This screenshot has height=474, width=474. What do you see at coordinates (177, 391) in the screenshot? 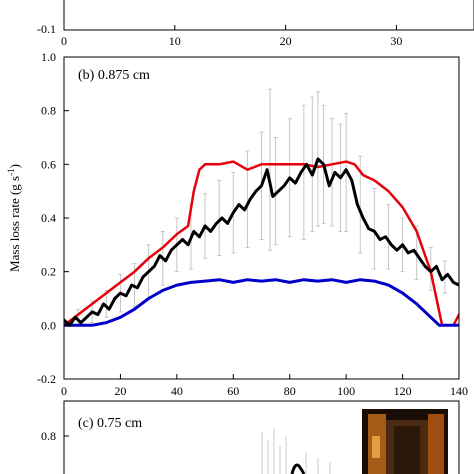
I see `panel-b-x-tick-label: 40` at bounding box center [177, 391].